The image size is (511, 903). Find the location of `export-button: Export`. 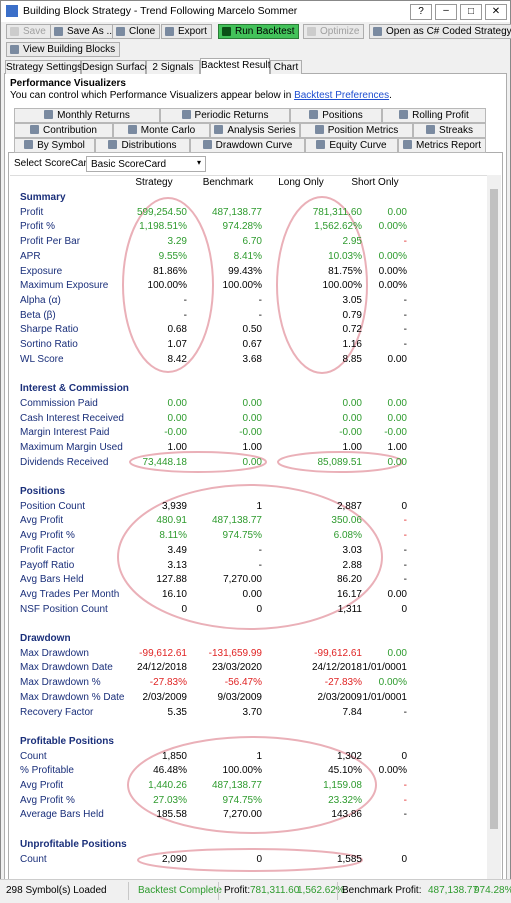

export-button: Export is located at coordinates (186, 31).